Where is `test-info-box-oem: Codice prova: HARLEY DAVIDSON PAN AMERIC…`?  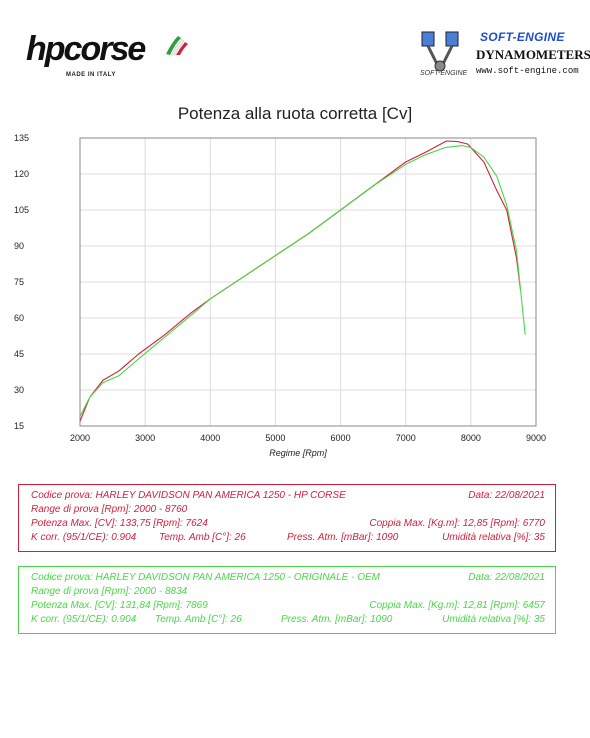
test-info-box-oem: Codice prova: HARLEY DAVIDSON PAN AMERIC… is located at coordinates (287, 600).